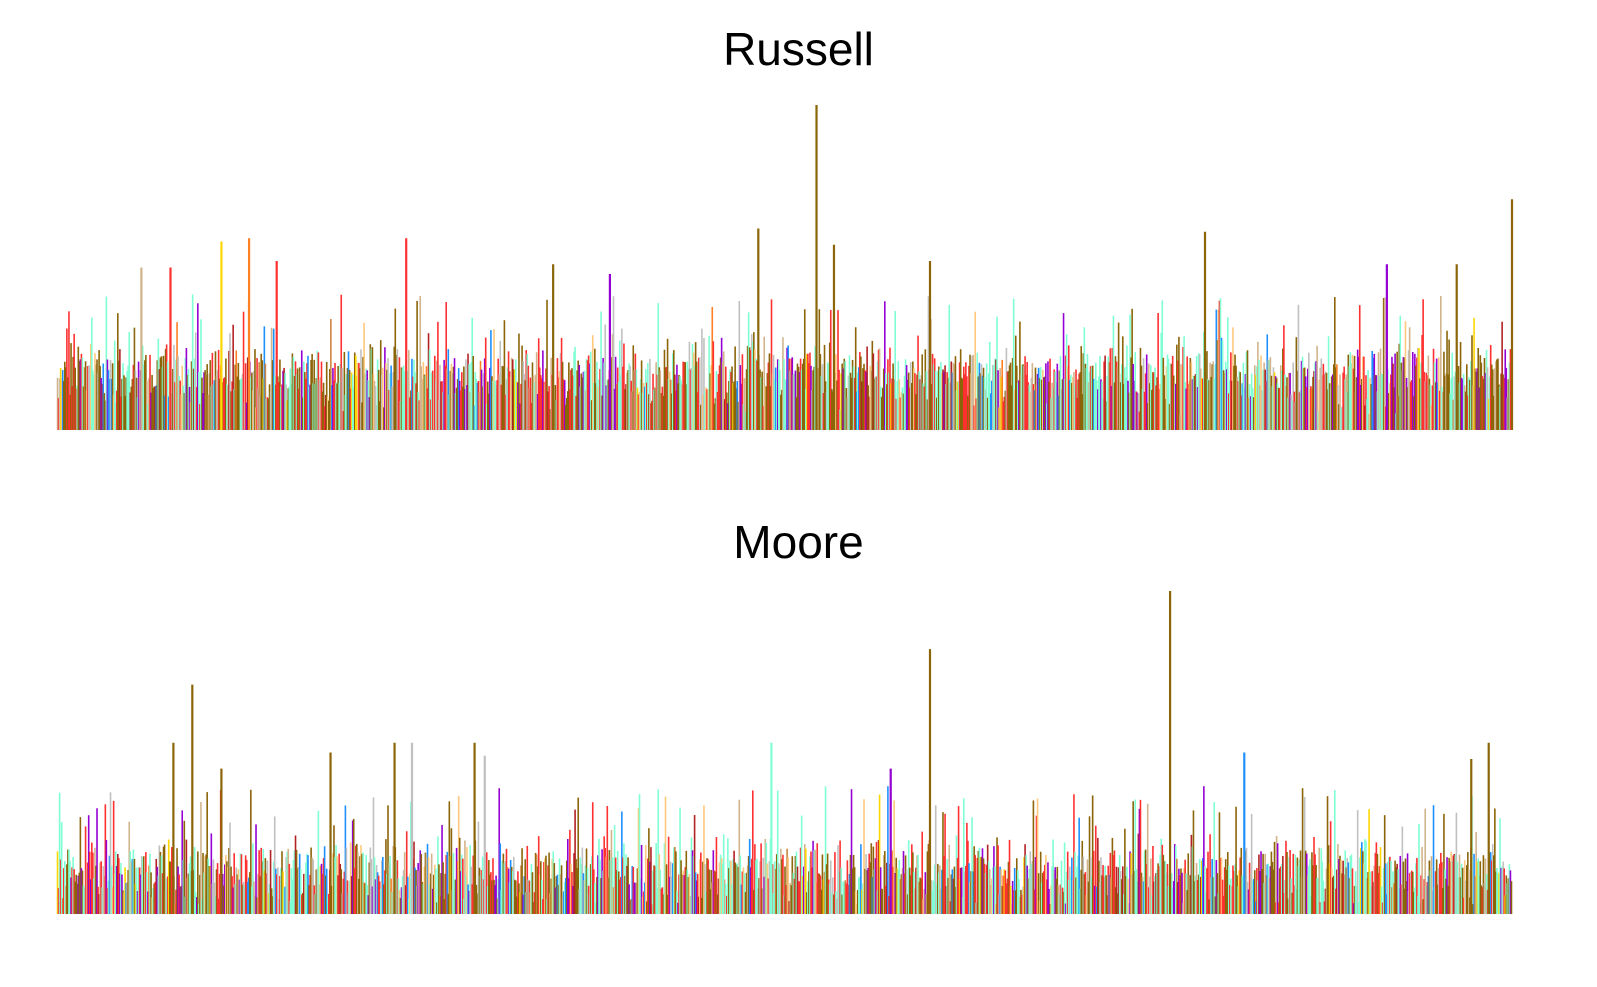 This screenshot has width=1597, height=987. What do you see at coordinates (798, 542) in the screenshot?
I see `chart-title: Moore` at bounding box center [798, 542].